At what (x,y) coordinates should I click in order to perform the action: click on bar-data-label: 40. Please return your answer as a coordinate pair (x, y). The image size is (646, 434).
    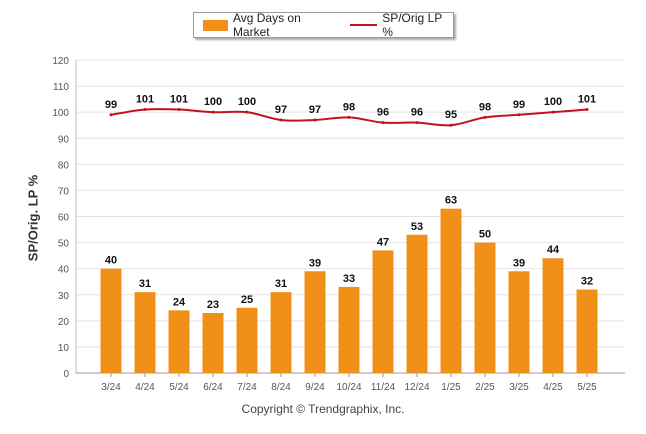
    Looking at the image, I should click on (111, 261).